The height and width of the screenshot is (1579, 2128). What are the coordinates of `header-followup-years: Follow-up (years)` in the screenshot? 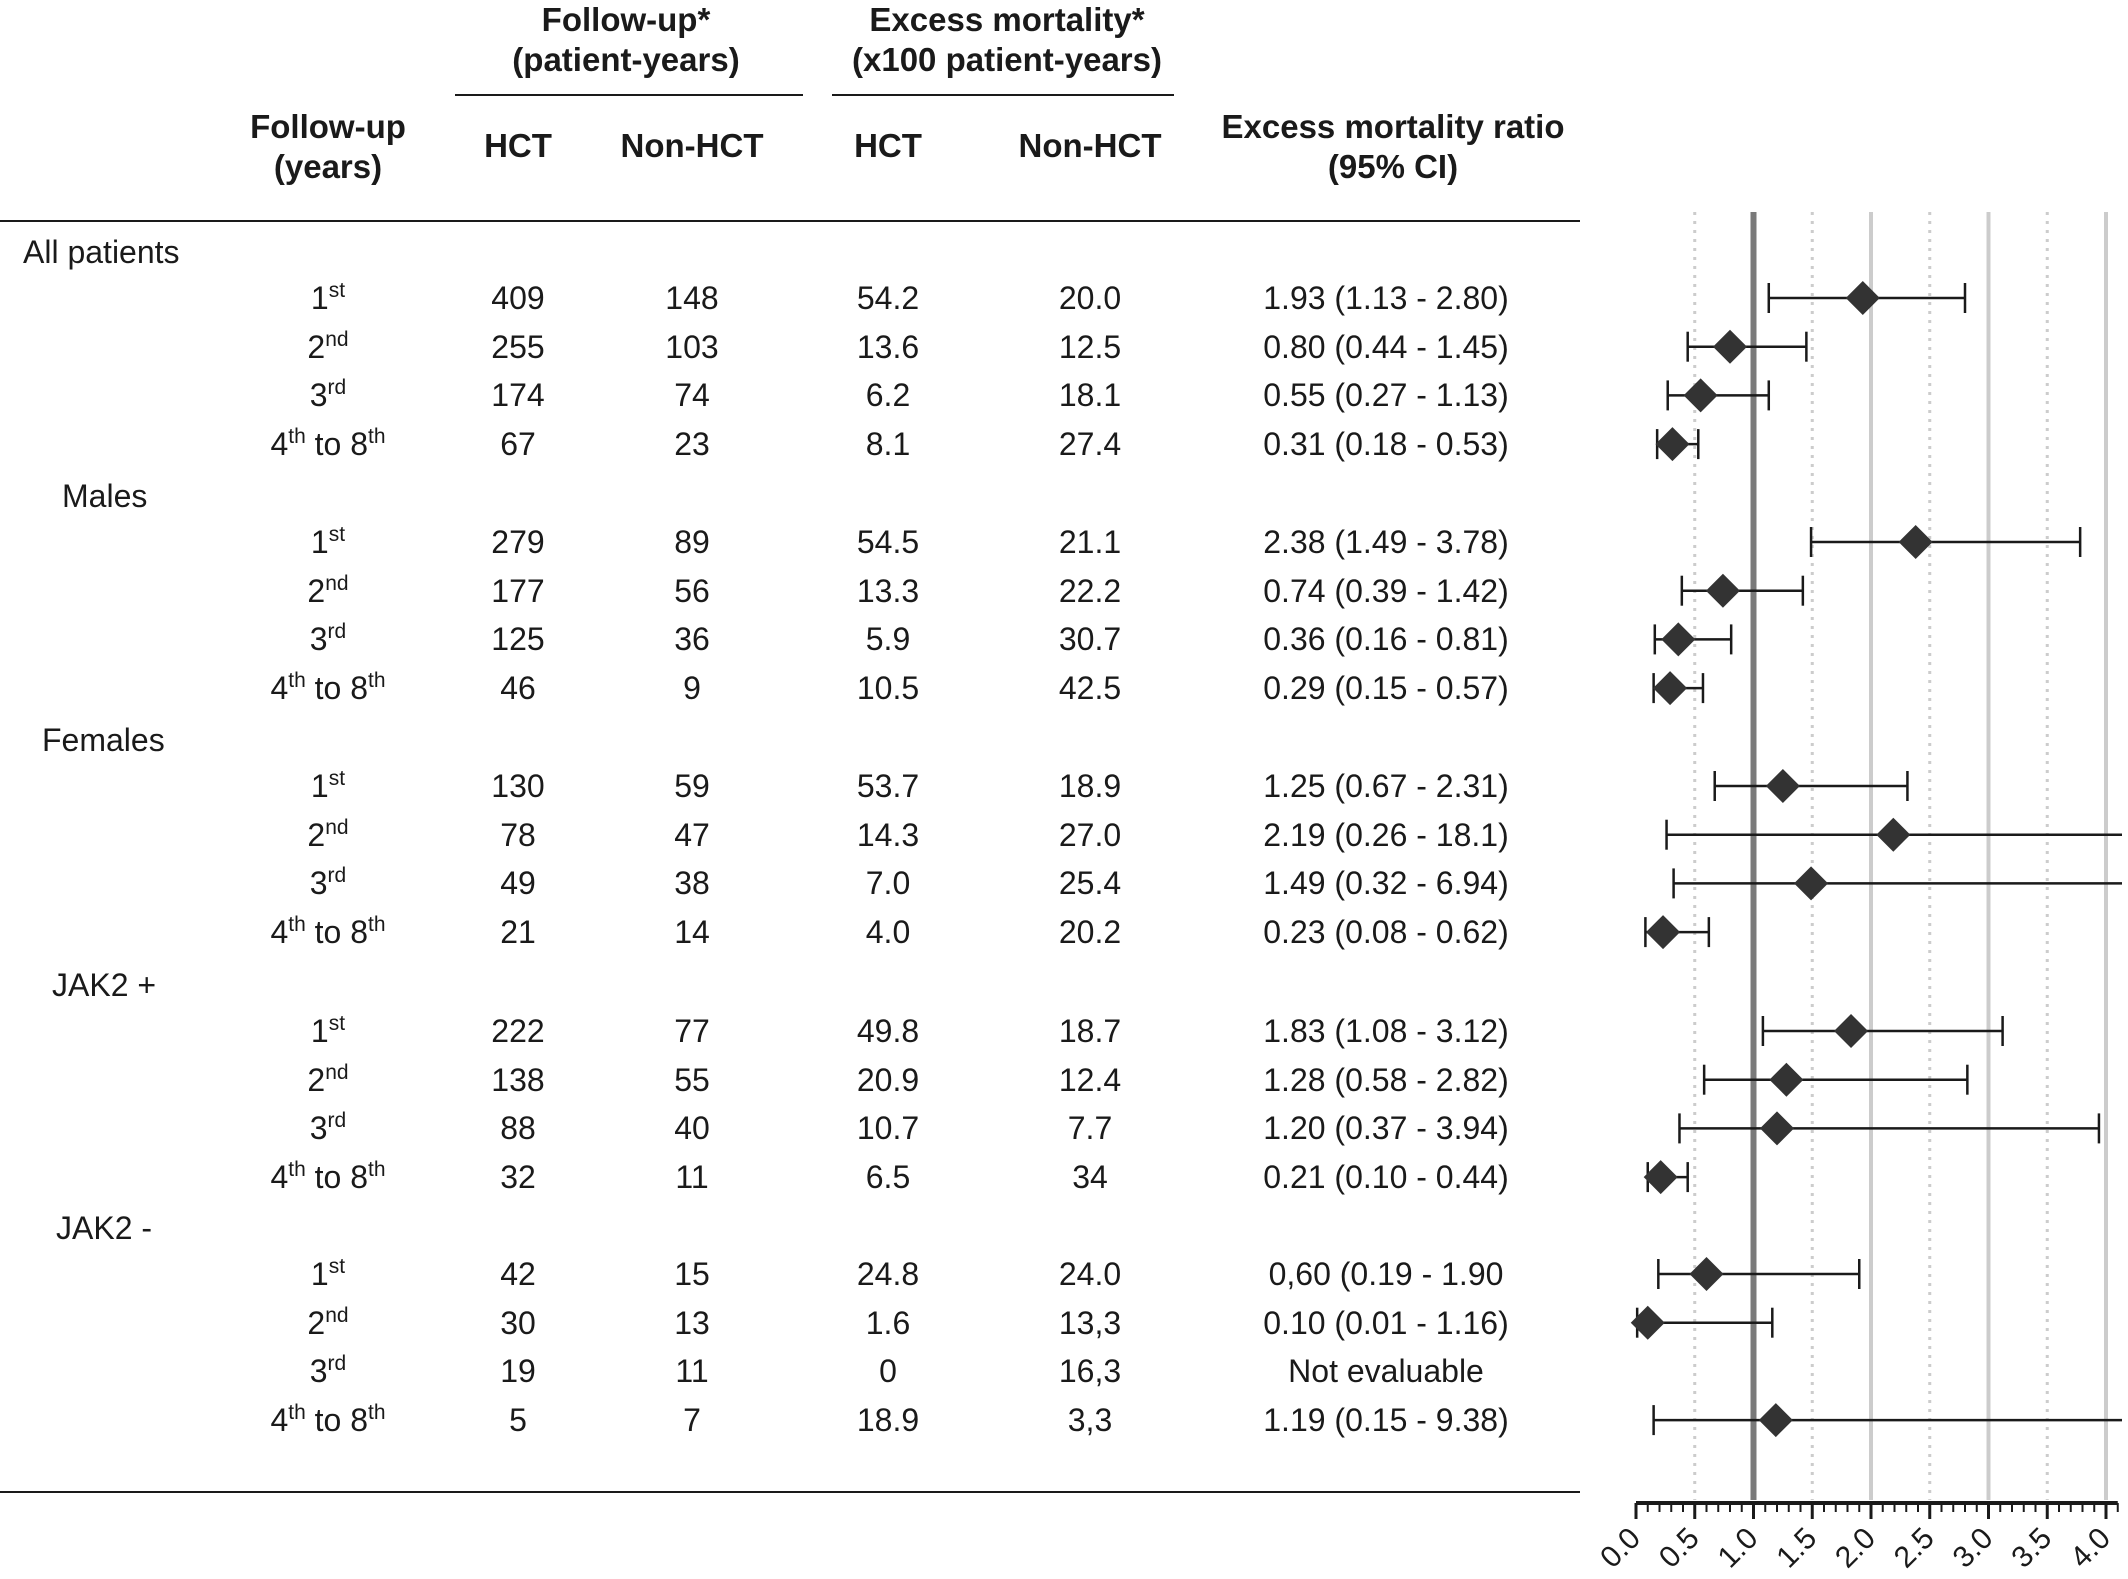 It's located at (328, 146).